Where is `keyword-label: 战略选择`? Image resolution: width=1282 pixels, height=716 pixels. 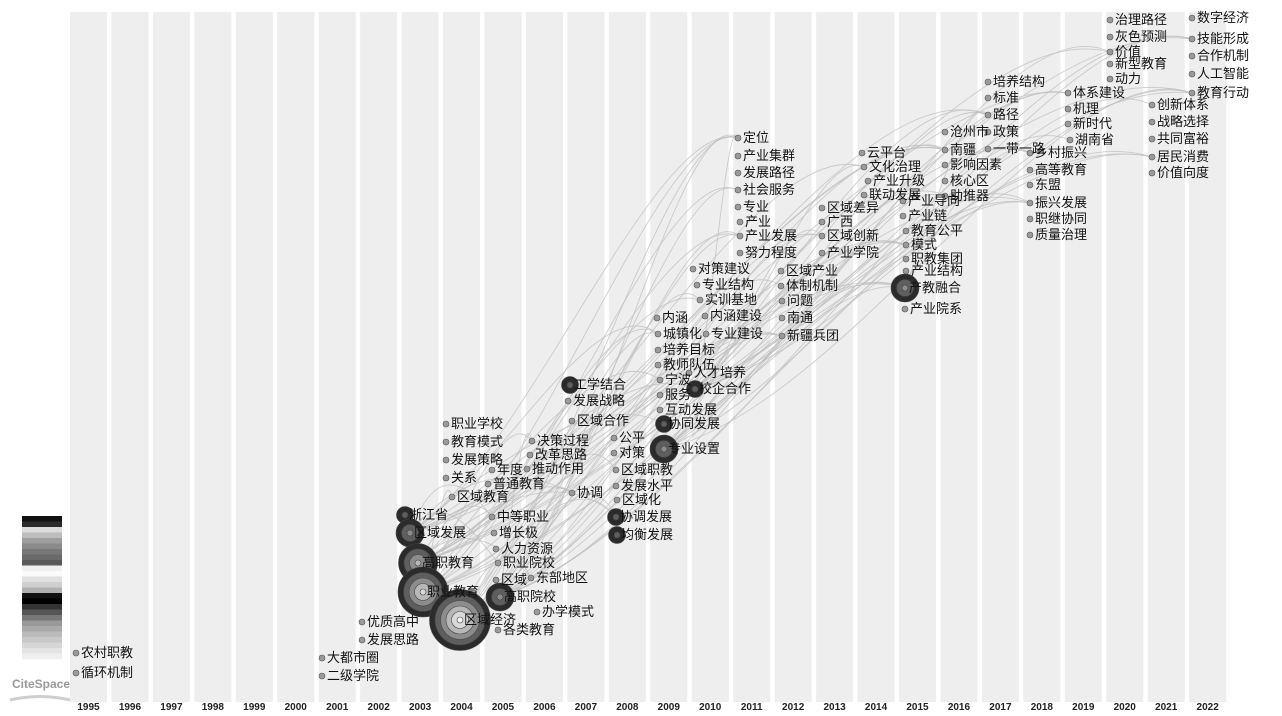 keyword-label: 战略选择 is located at coordinates (1183, 122).